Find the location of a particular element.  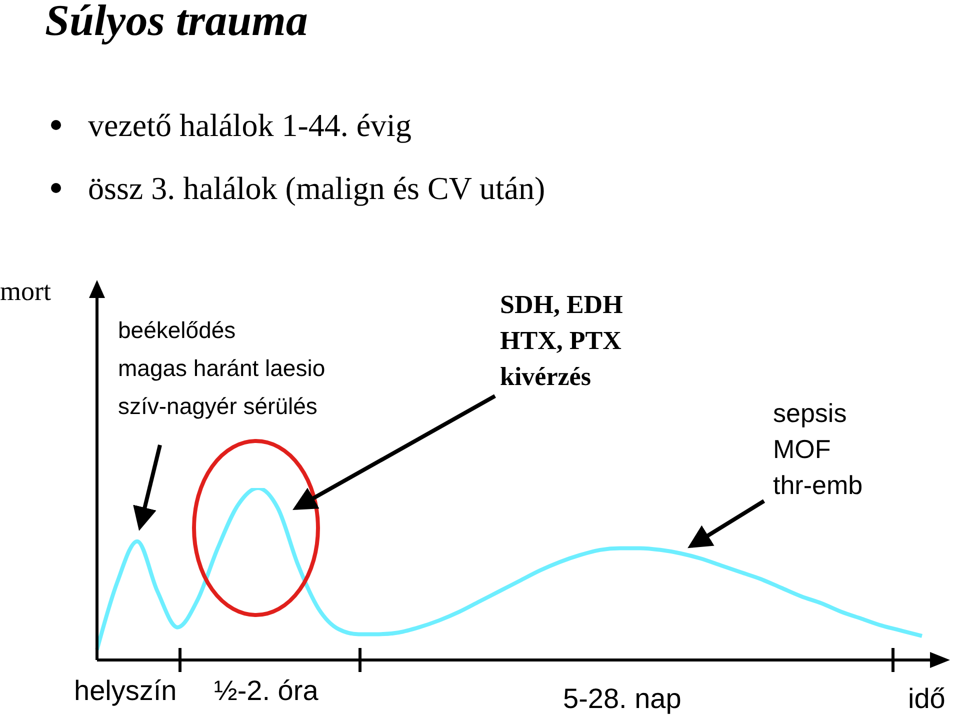

text: össz 3. halálok (malign és CV után) is located at coordinates (317, 188).